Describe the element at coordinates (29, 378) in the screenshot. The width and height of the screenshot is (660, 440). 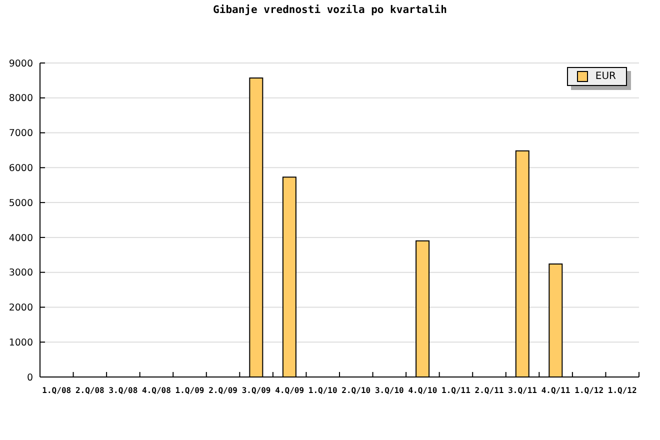
I see `y-tick-label: 0` at that location.